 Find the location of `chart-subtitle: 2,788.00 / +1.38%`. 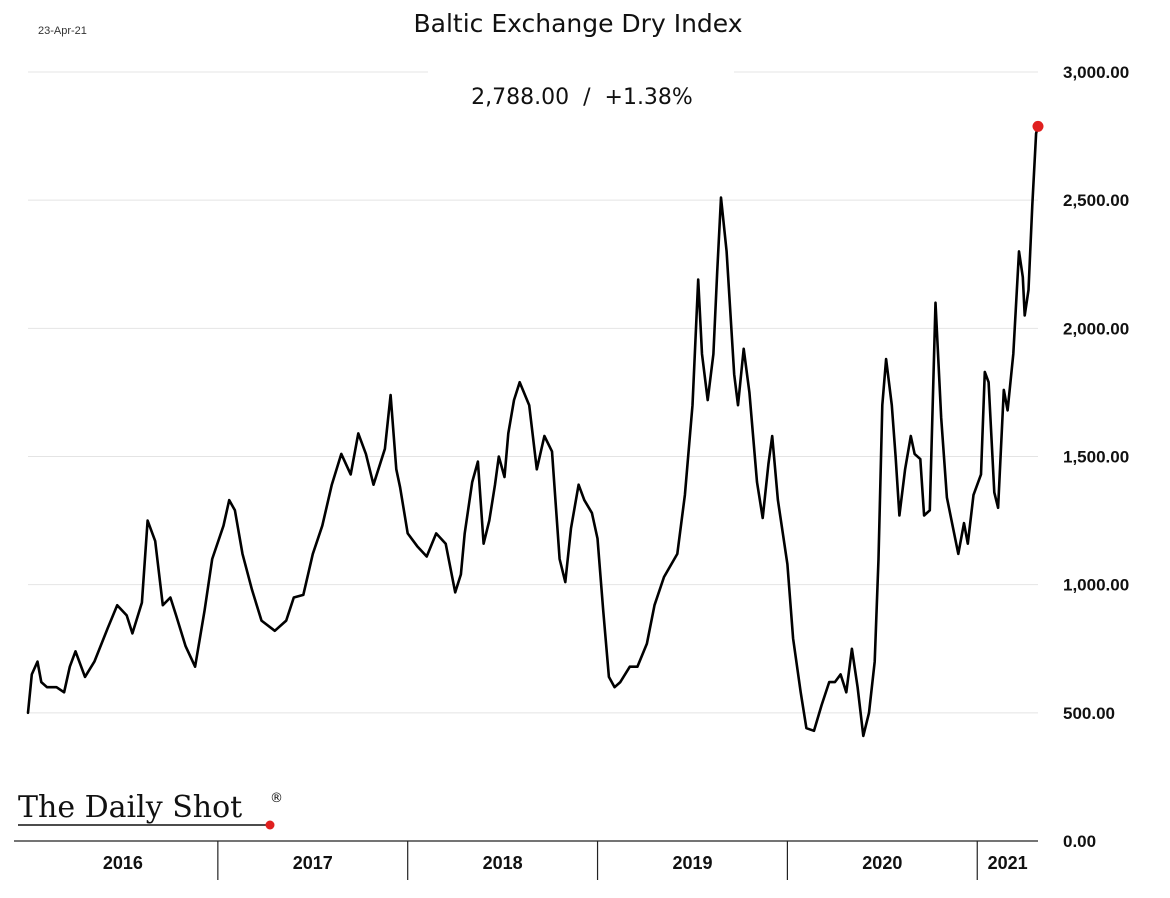

chart-subtitle: 2,788.00 / +1.38% is located at coordinates (582, 97).